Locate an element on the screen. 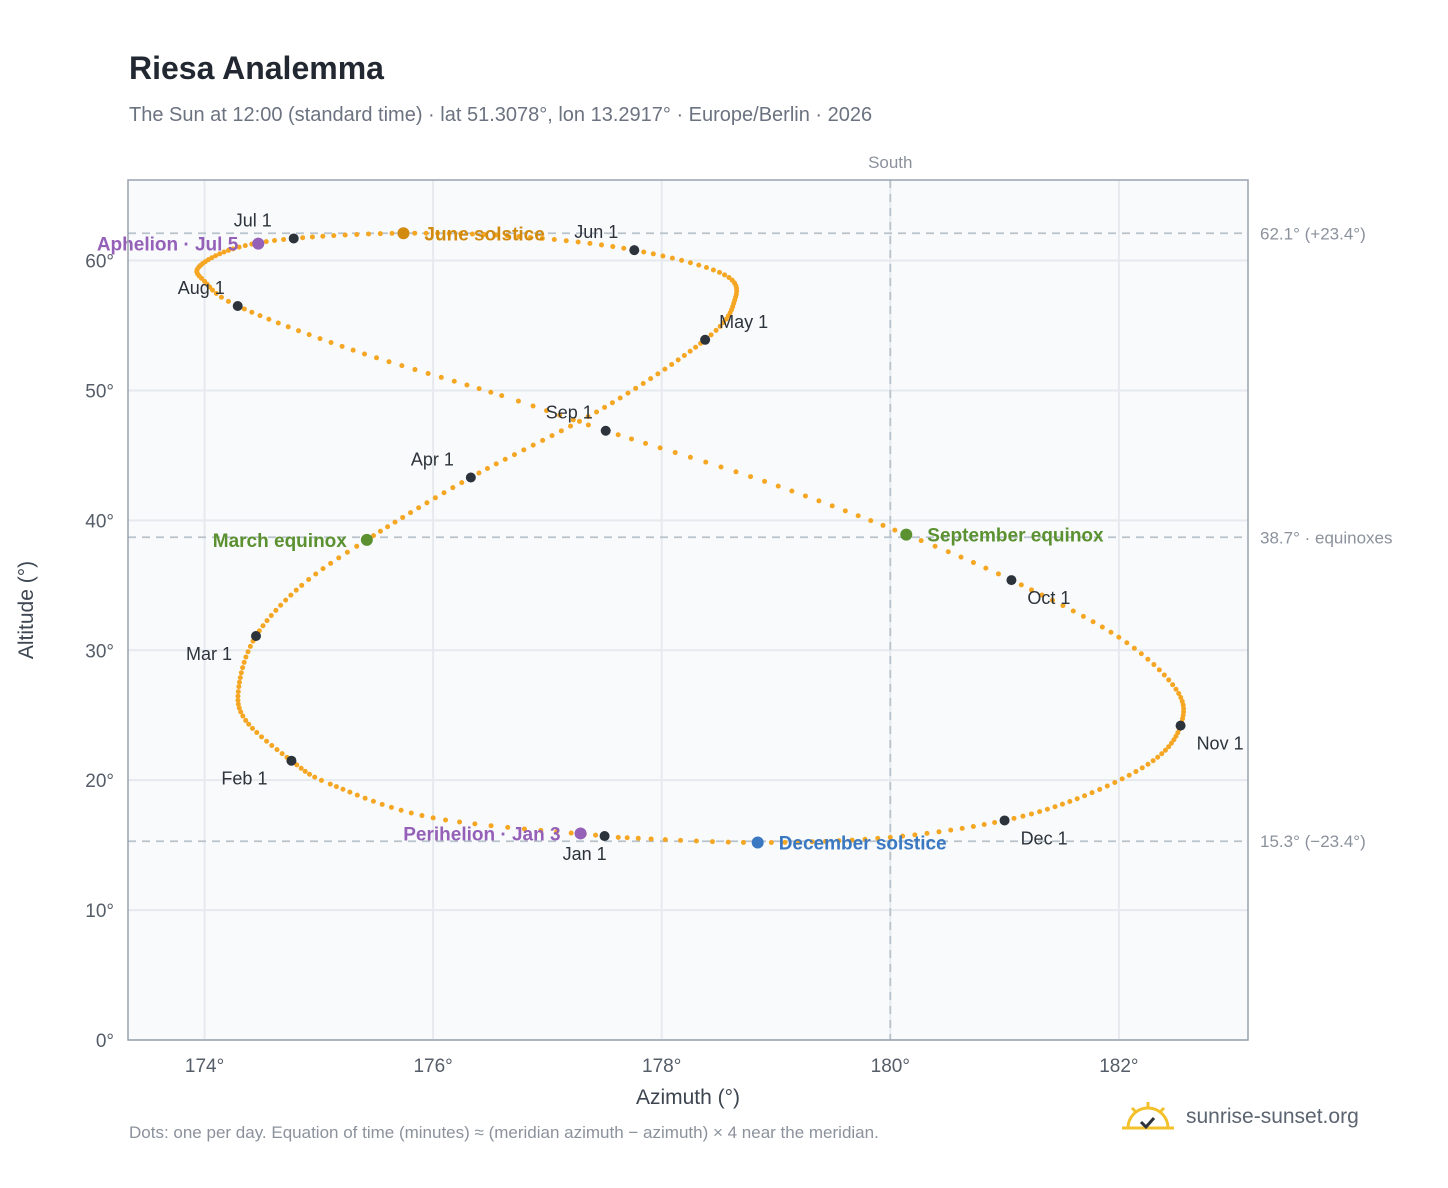  event-marker-dot is located at coordinates (258, 243).